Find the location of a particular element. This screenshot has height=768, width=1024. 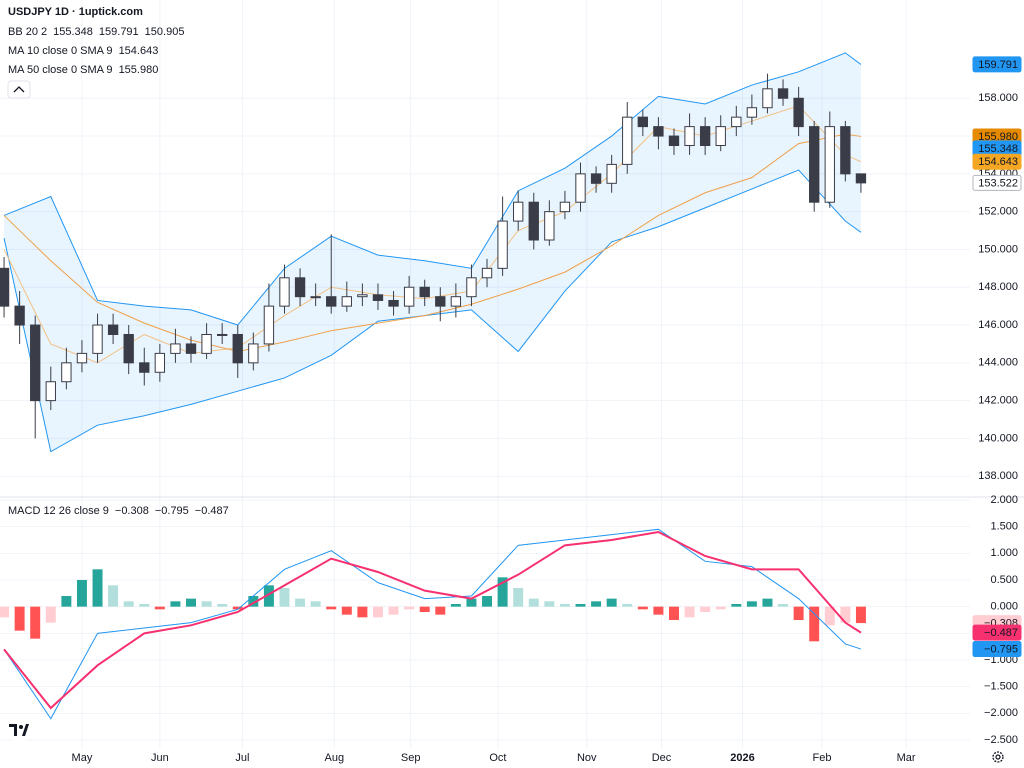

x-tick-label: Jul is located at coordinates (242, 758).